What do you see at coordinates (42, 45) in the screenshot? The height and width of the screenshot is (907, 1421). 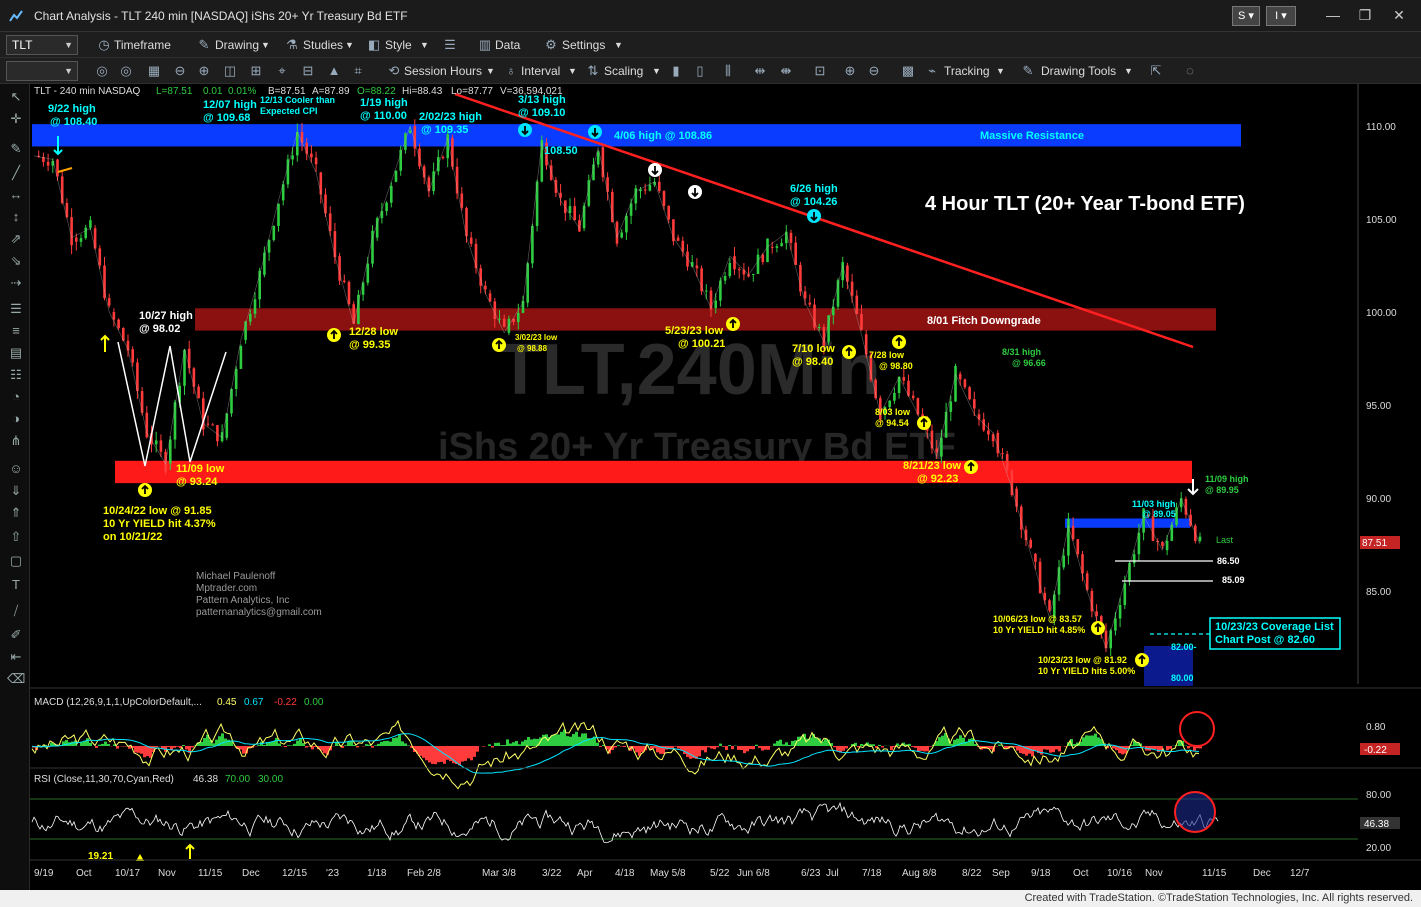 I see `symbol-input: TLT ▼` at bounding box center [42, 45].